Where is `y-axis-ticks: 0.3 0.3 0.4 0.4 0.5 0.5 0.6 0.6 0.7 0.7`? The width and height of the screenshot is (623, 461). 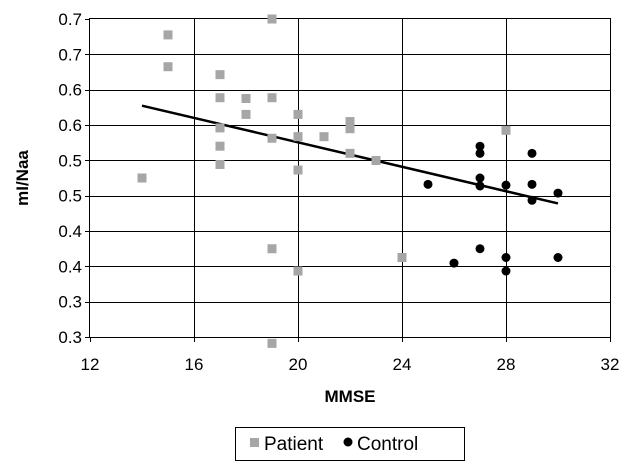
y-axis-ticks: 0.3 0.3 0.4 0.4 0.5 0.5 0.6 0.6 0.7 0.7 is located at coordinates (74, 178).